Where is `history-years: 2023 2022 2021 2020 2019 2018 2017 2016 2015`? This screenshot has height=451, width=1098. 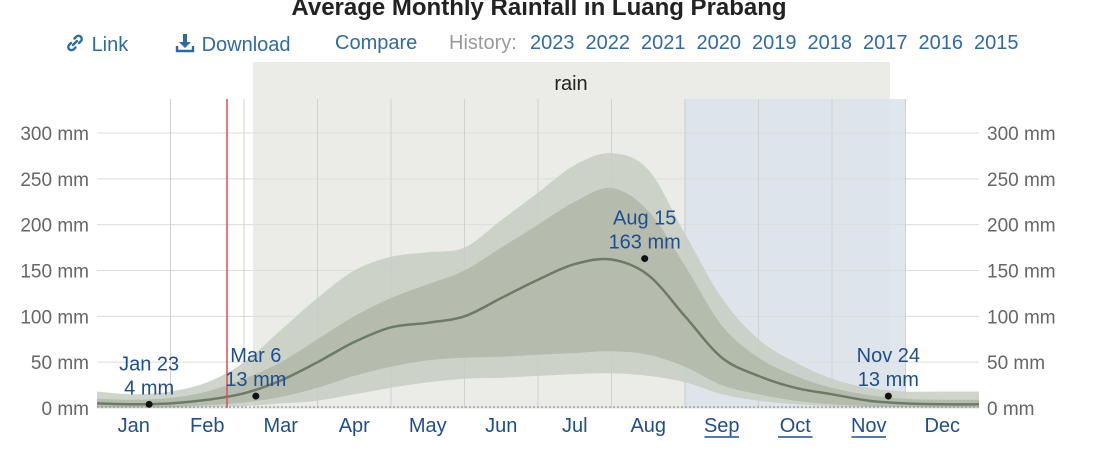 history-years: 2023 2022 2021 2020 2019 2018 2017 2016 2015 is located at coordinates (780, 43).